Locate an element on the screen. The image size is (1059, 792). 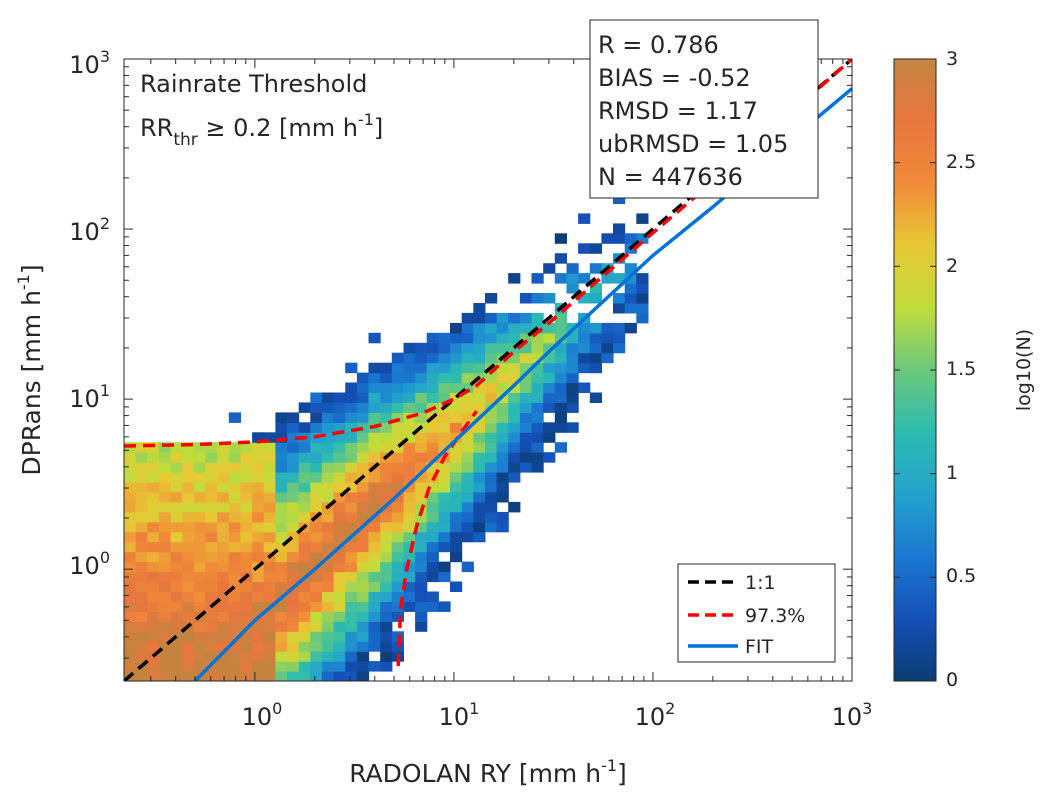
threshold-annotation: Rainrate Threshold RRthr ≥ 0.2 [mm h-1] is located at coordinates (261, 110).